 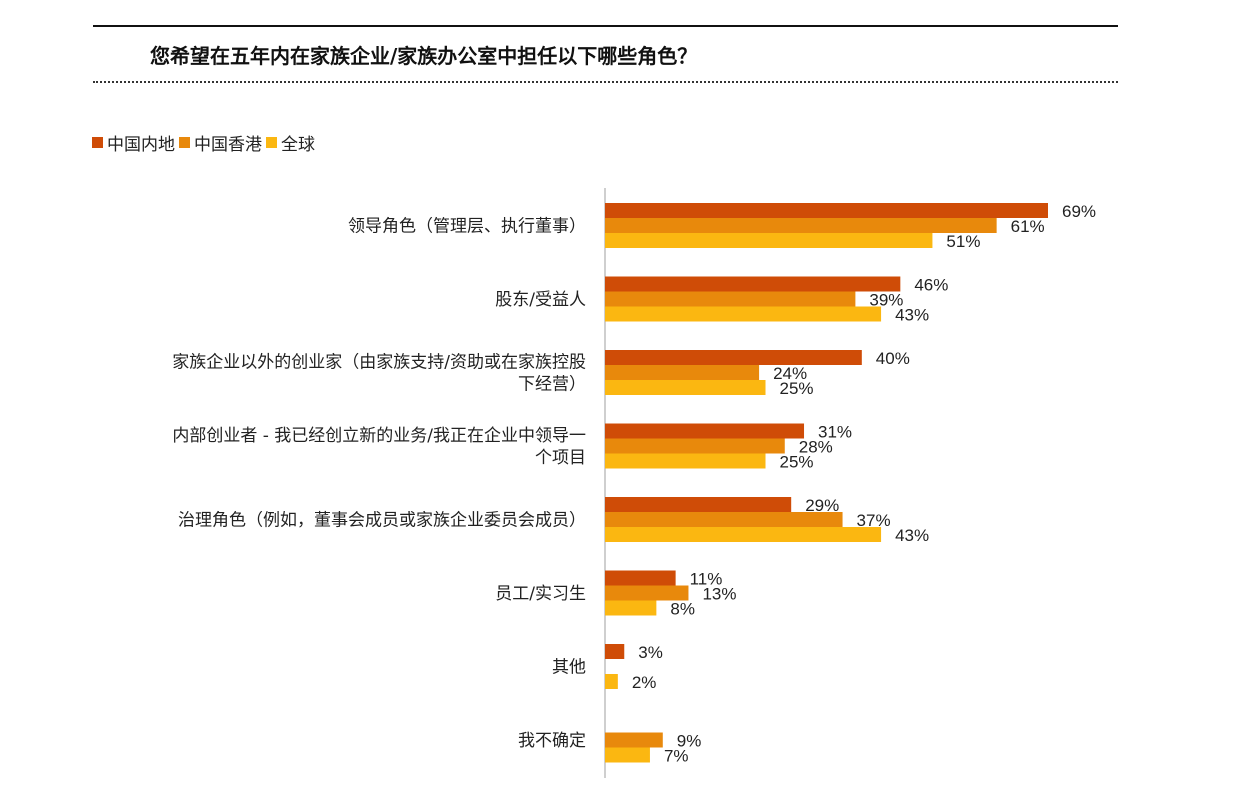 What do you see at coordinates (689, 741) in the screenshot?
I see `data-label: 9%` at bounding box center [689, 741].